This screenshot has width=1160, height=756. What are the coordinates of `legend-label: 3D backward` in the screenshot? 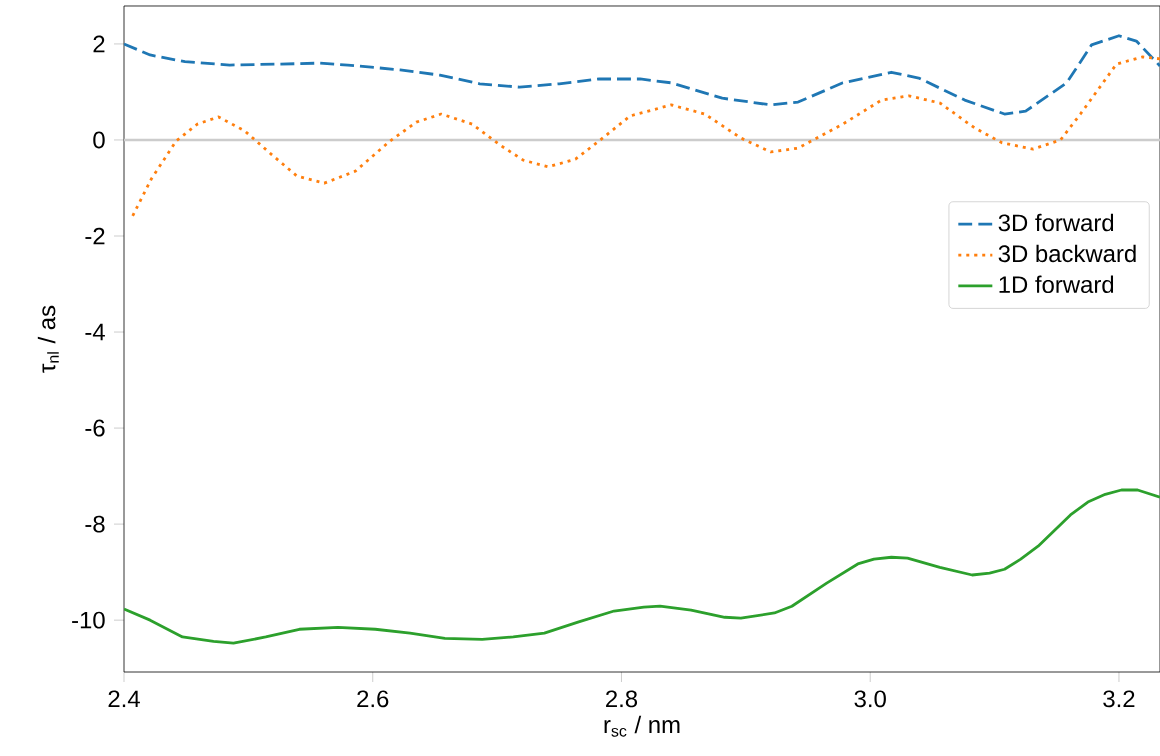 It's located at (1067, 253).